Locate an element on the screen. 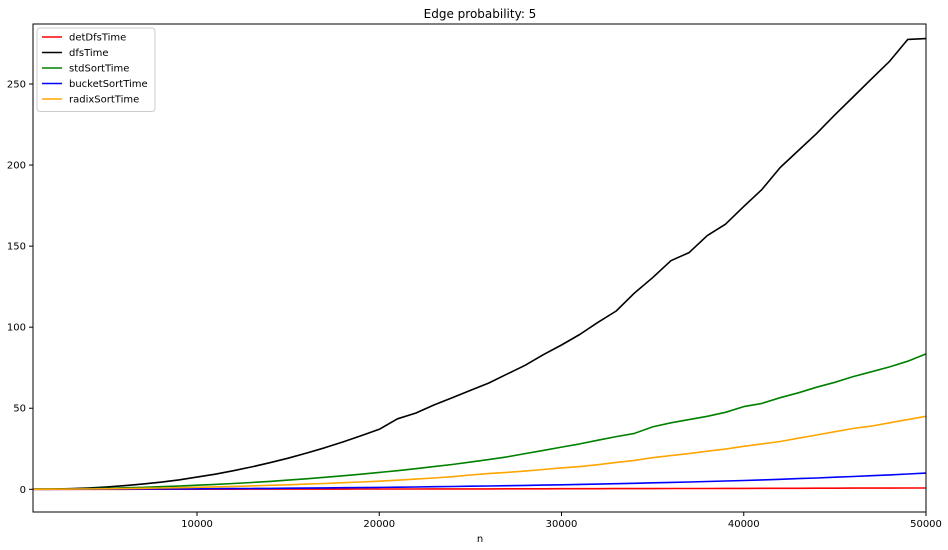 The height and width of the screenshot is (550, 948). legend-label: detDfsTime is located at coordinates (97, 38).